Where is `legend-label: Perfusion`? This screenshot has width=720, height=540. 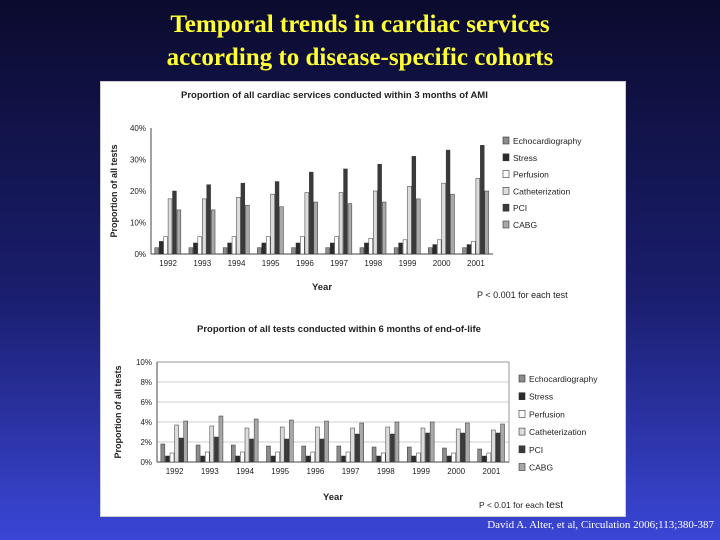
legend-label: Perfusion is located at coordinates (531, 175).